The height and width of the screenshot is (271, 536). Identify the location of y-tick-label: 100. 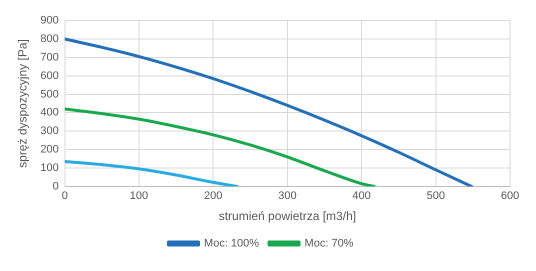
(49, 168).